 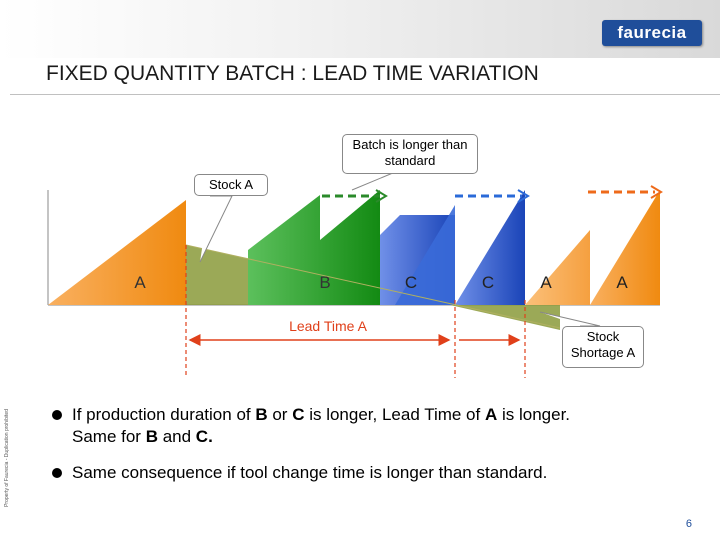 What do you see at coordinates (324, 282) in the screenshot?
I see `label-b: B` at bounding box center [324, 282].